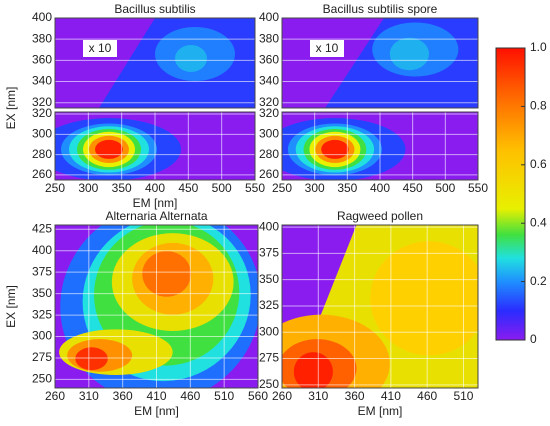 The width and height of the screenshot is (550, 426). I want to click on x-tick-label: 560, so click(258, 396).